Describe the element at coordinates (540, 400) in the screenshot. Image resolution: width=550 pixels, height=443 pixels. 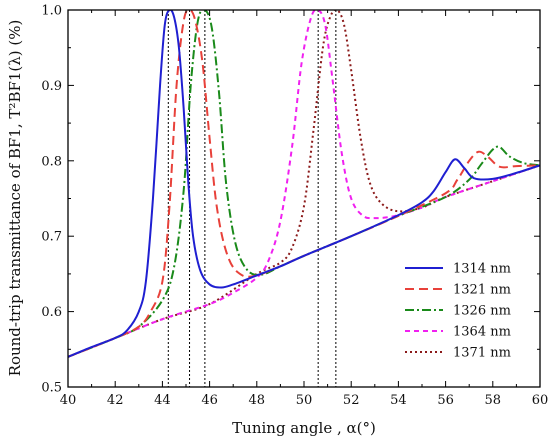
I see `x-tick-label: 60` at that location.